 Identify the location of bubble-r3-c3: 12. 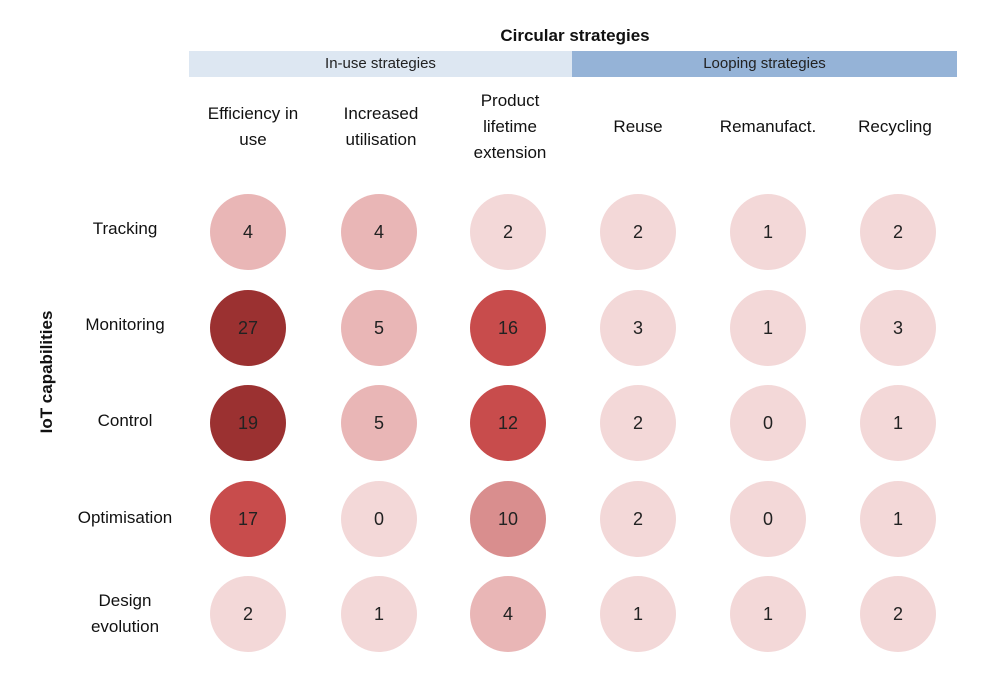
(508, 423).